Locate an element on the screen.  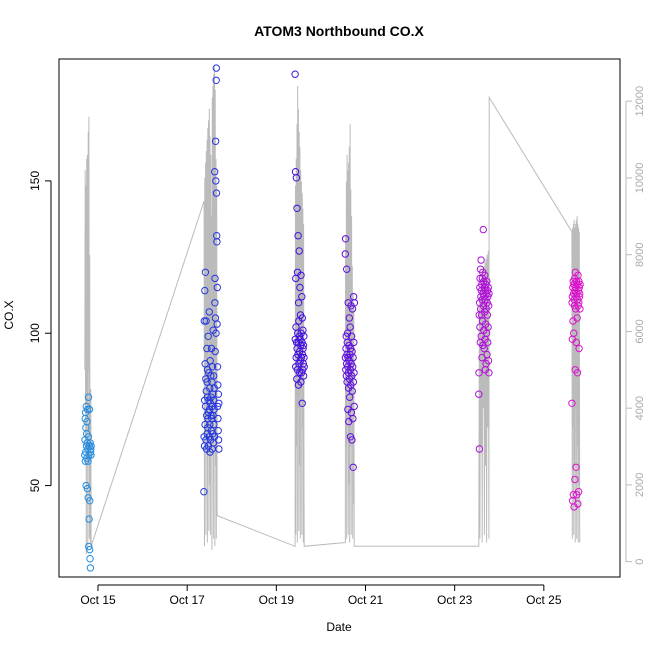
secondary-y-tick-label: 0 is located at coordinates (640, 562).